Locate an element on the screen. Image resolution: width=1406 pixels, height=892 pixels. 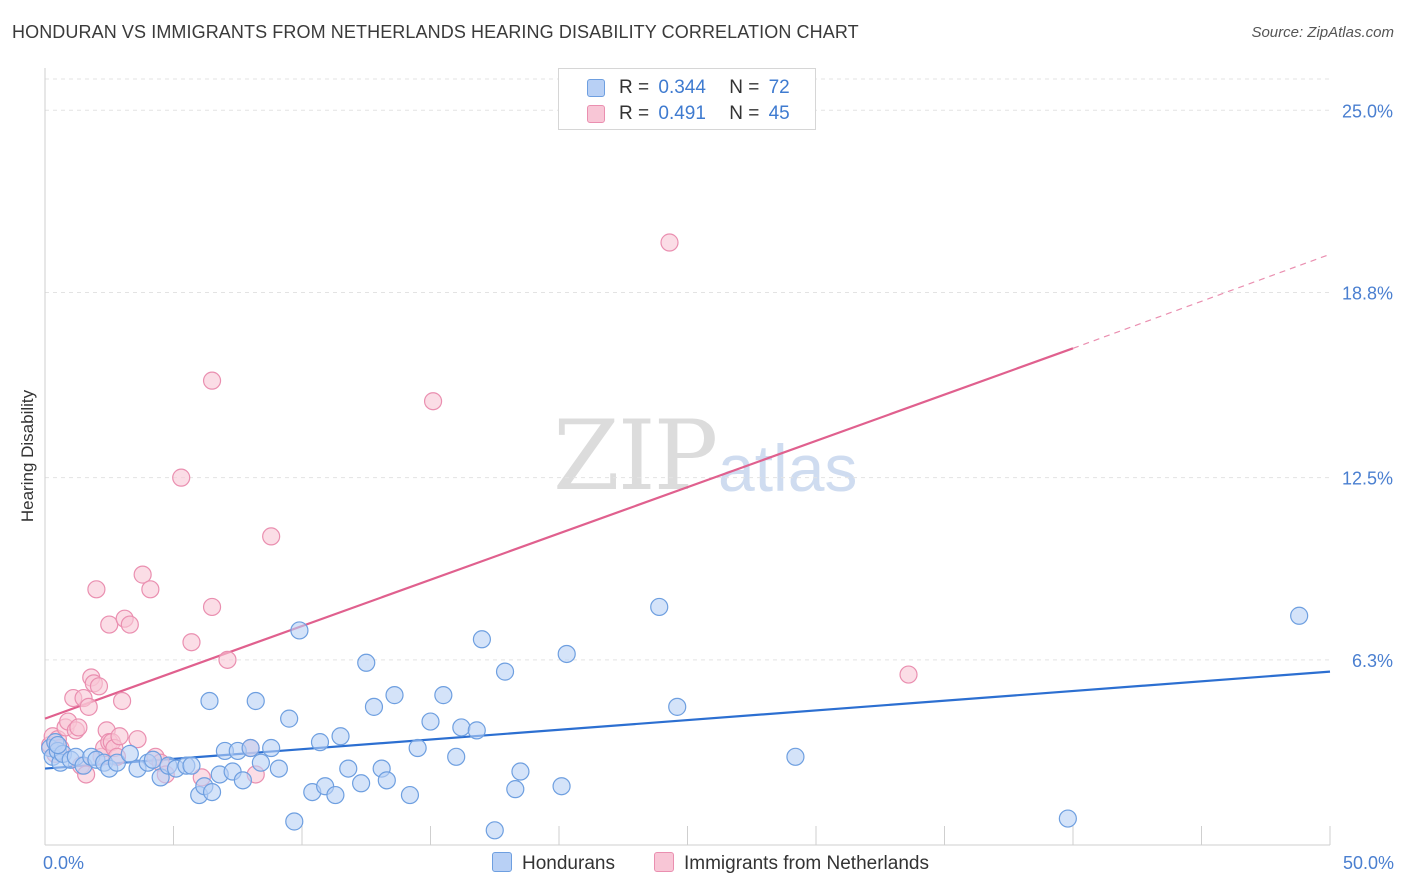
bottom-legend-label-netherlands: Immigrants from Netherlands is located at coordinates (806, 863).